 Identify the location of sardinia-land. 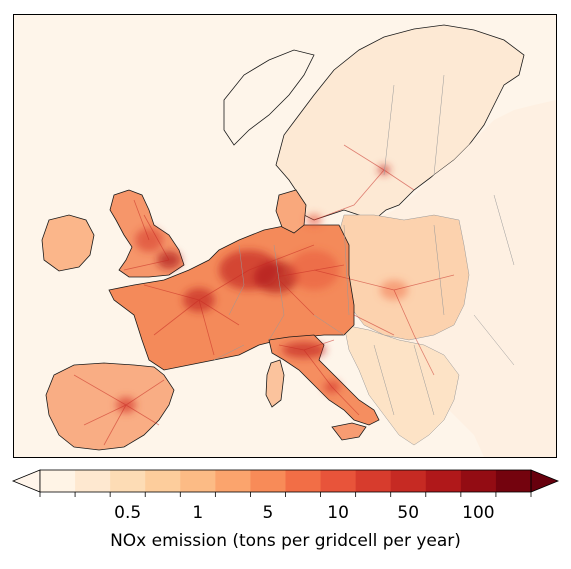
(275, 383).